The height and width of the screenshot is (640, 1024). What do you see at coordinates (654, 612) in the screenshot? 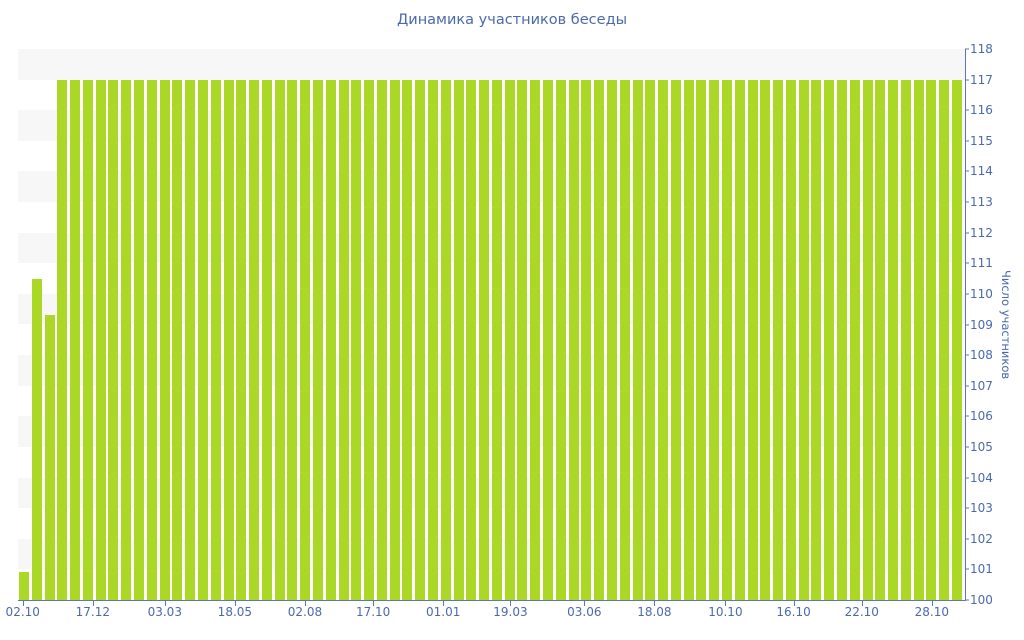
I see `x-tick-label: 18.08` at bounding box center [654, 612].